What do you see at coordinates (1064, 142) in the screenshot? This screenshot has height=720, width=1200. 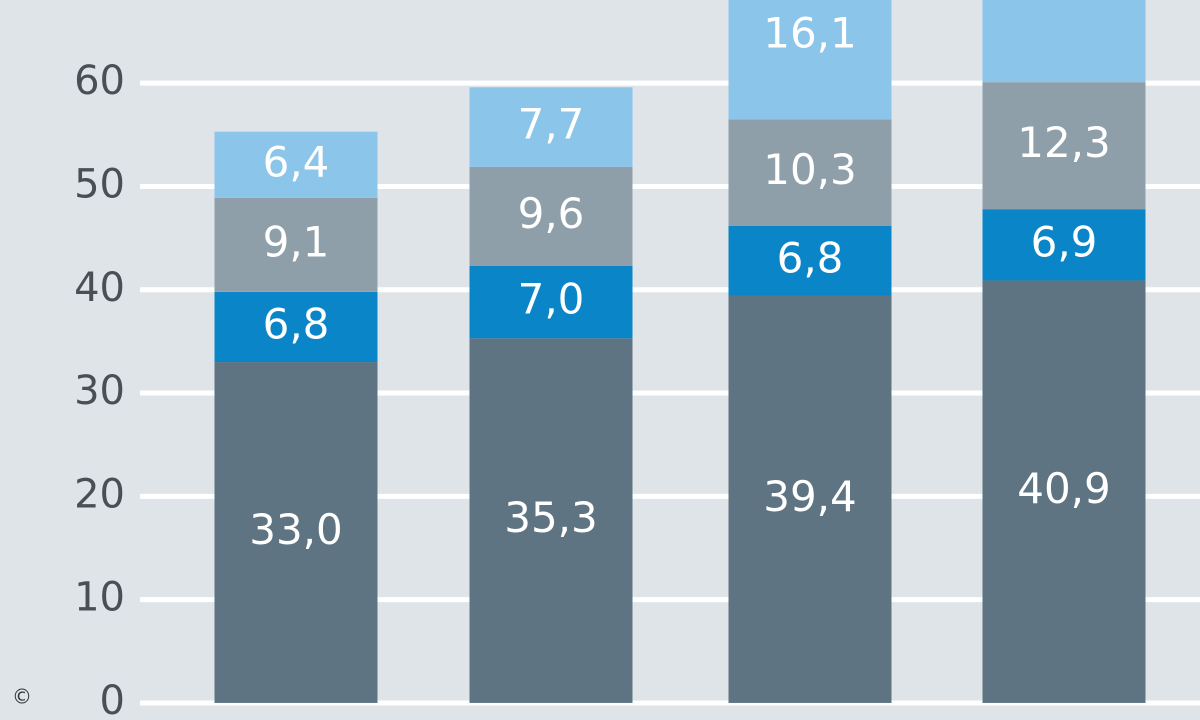 I see `value-label: 12,3` at bounding box center [1064, 142].